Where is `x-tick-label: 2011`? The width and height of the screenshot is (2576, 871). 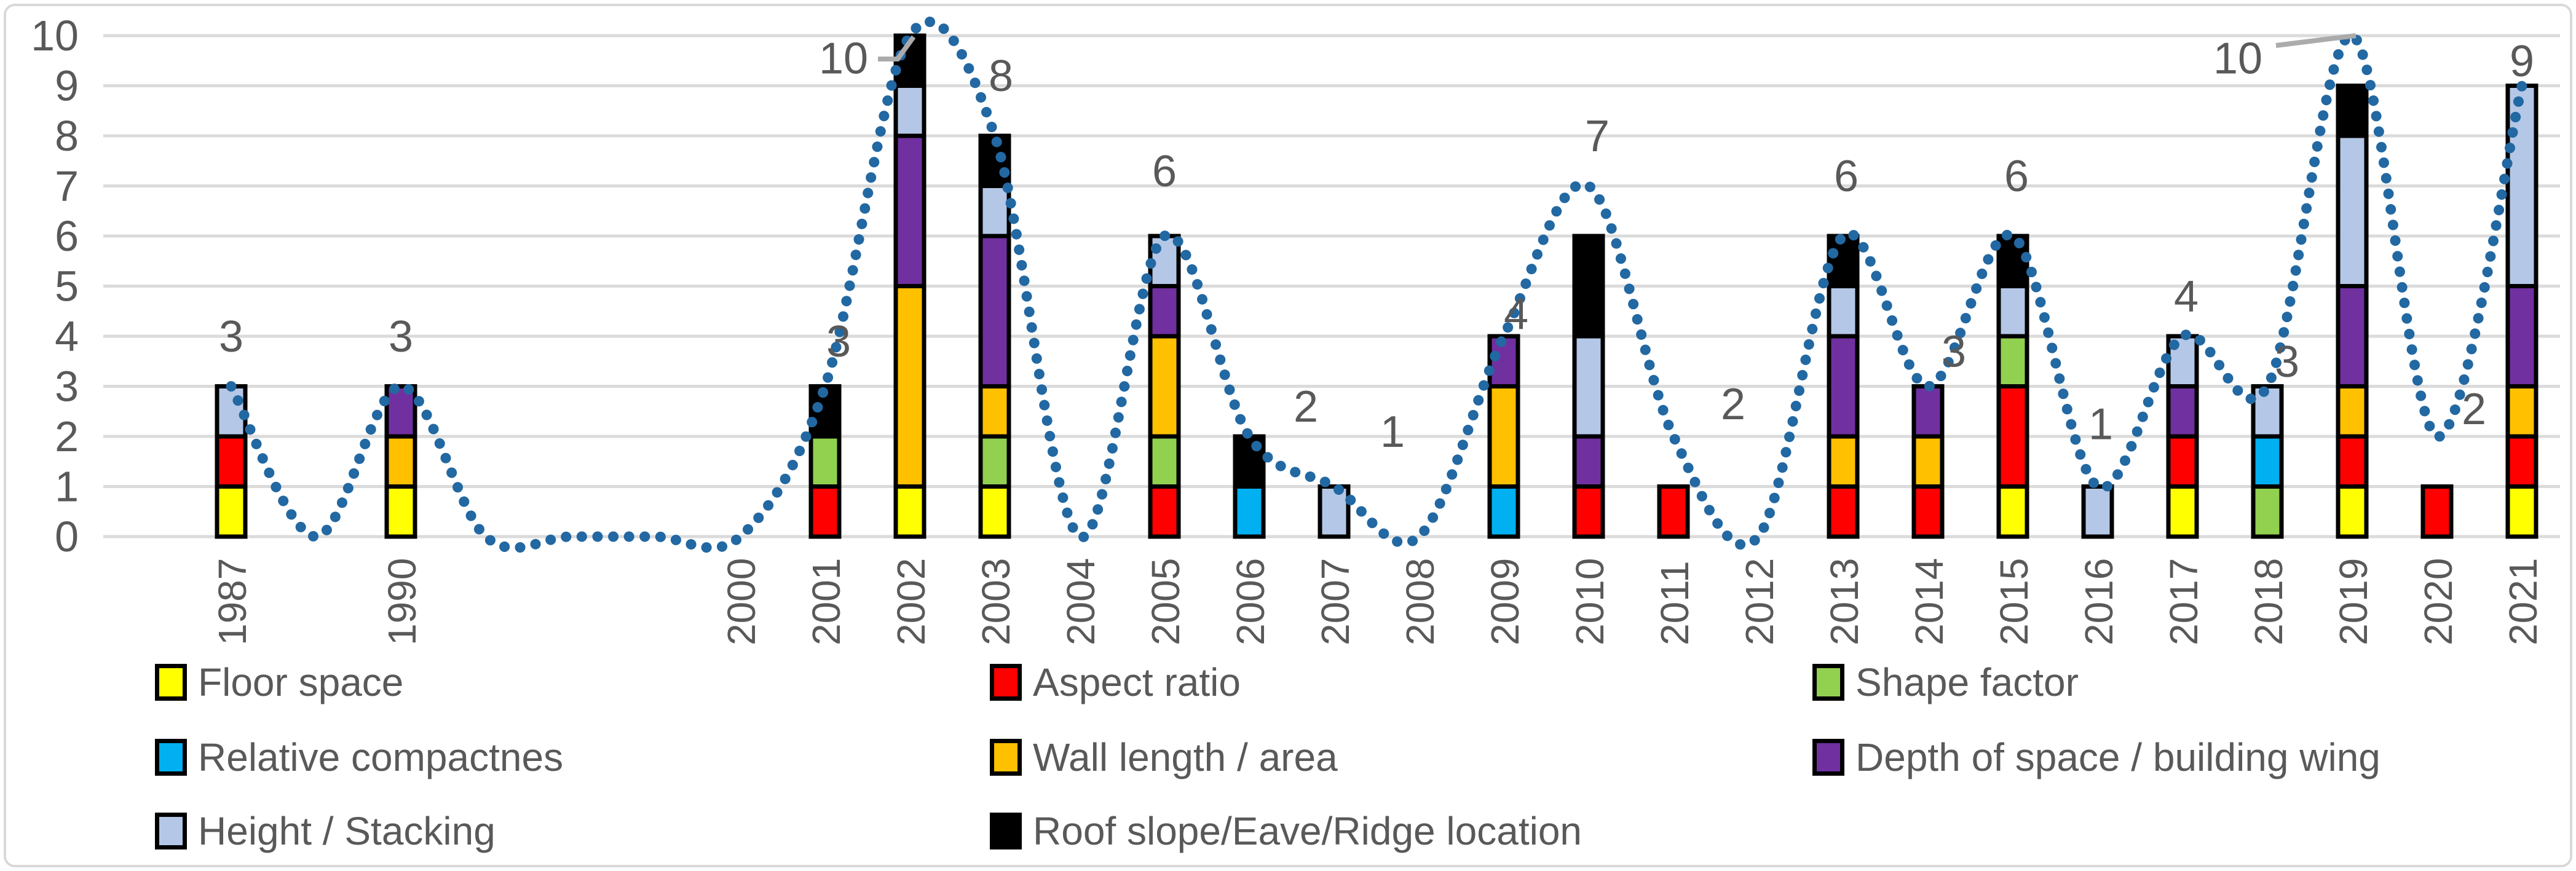 x-tick-label: 2011 is located at coordinates (1675, 603).